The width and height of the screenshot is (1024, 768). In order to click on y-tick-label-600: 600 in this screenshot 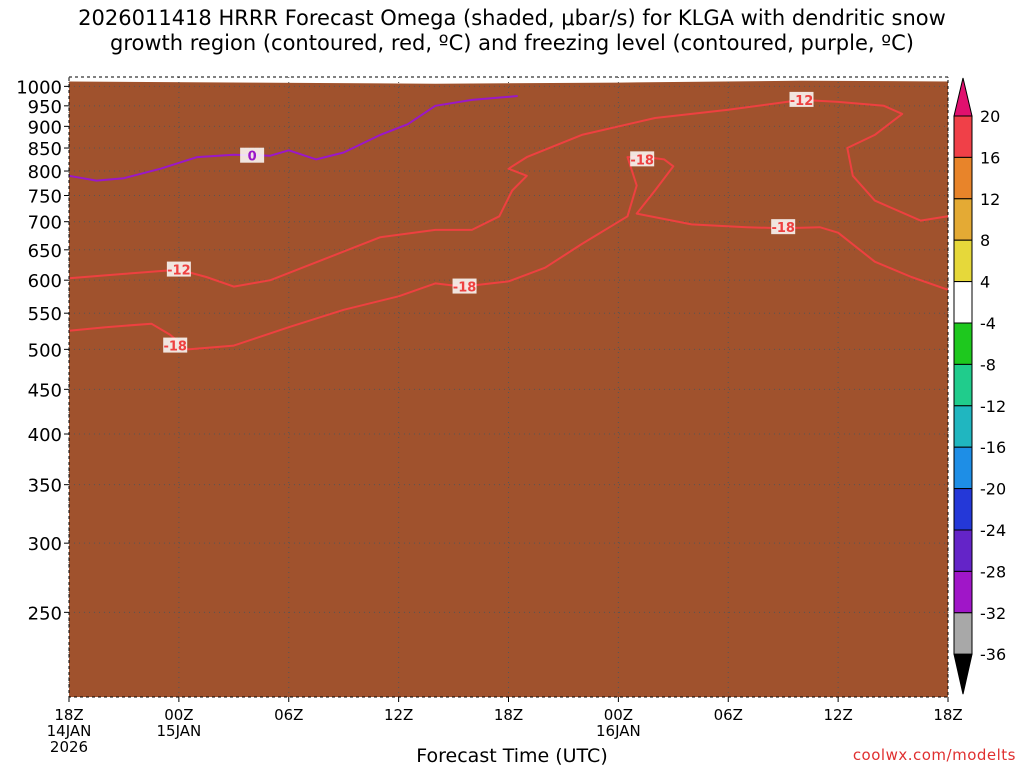, I will do `click(45, 281)`.